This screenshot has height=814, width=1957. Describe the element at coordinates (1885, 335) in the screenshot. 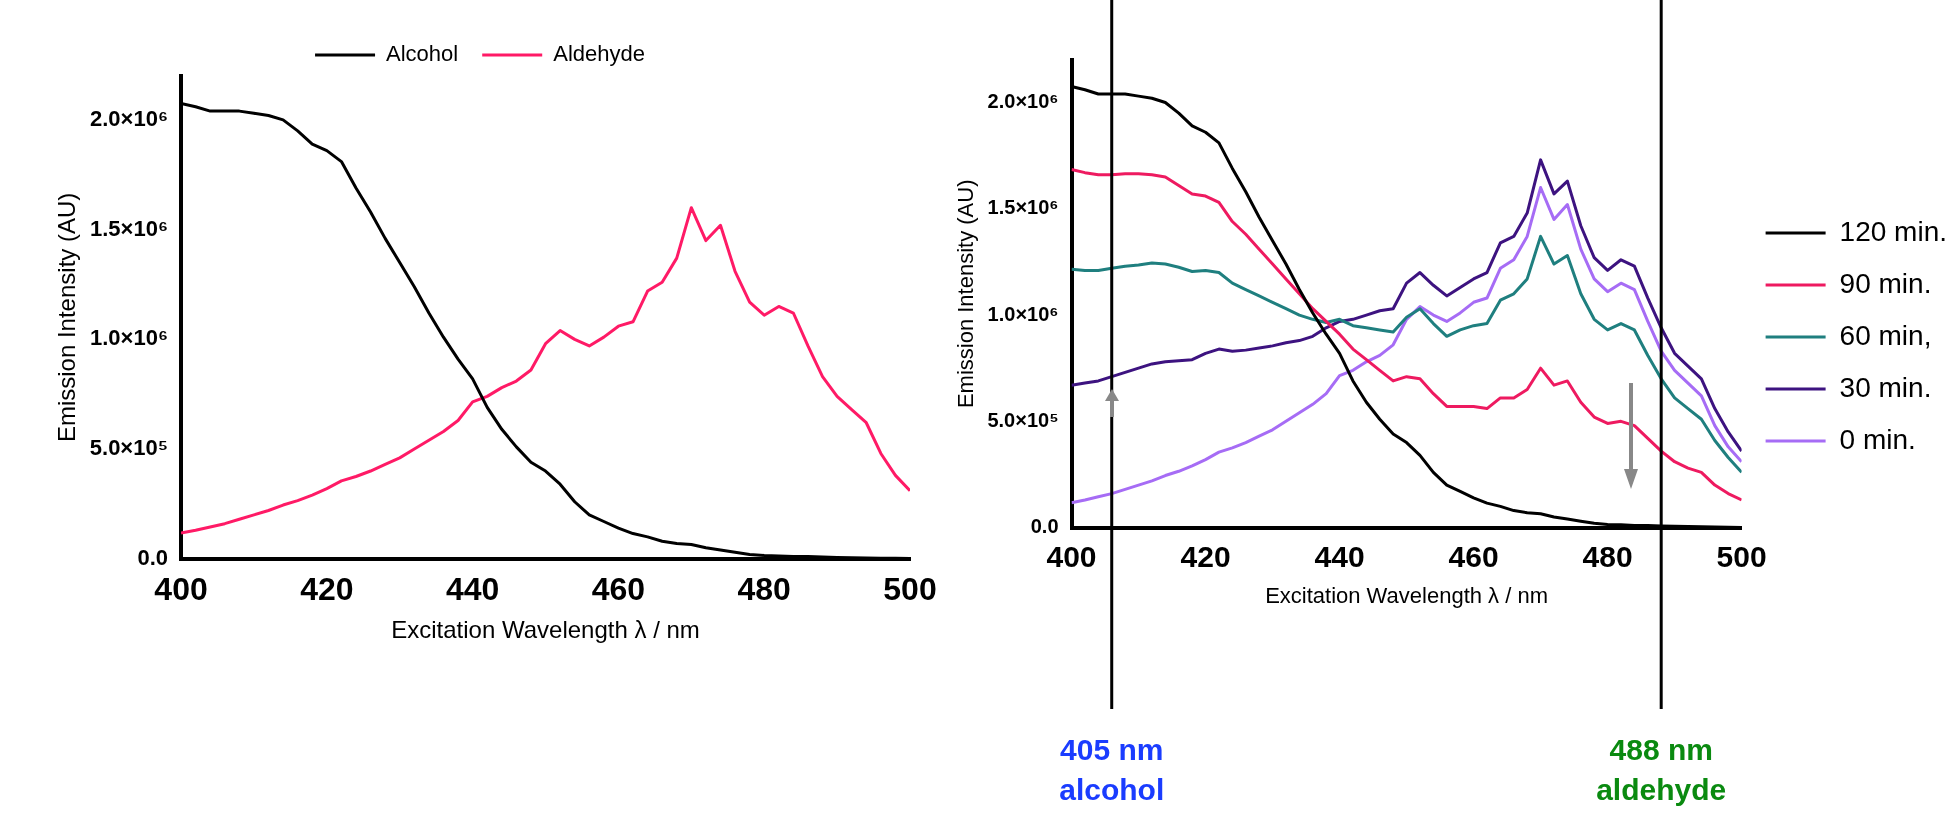

I see `legend-label: 60 min,` at that location.